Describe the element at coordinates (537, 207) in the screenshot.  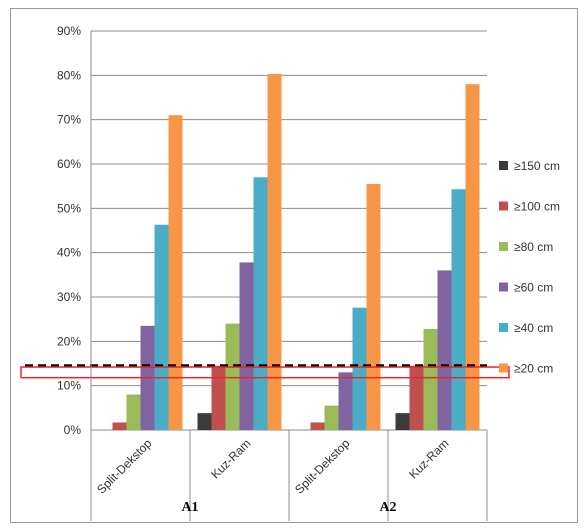
I see `legend-label: ≥100 cm` at that location.